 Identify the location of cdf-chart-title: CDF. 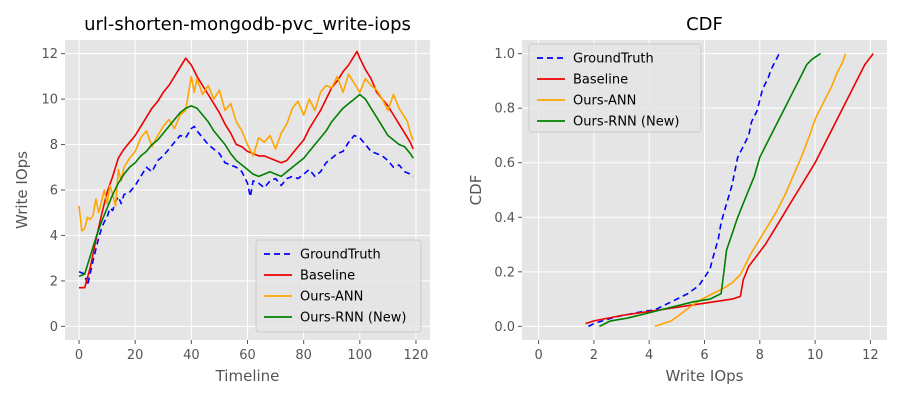
(704, 24).